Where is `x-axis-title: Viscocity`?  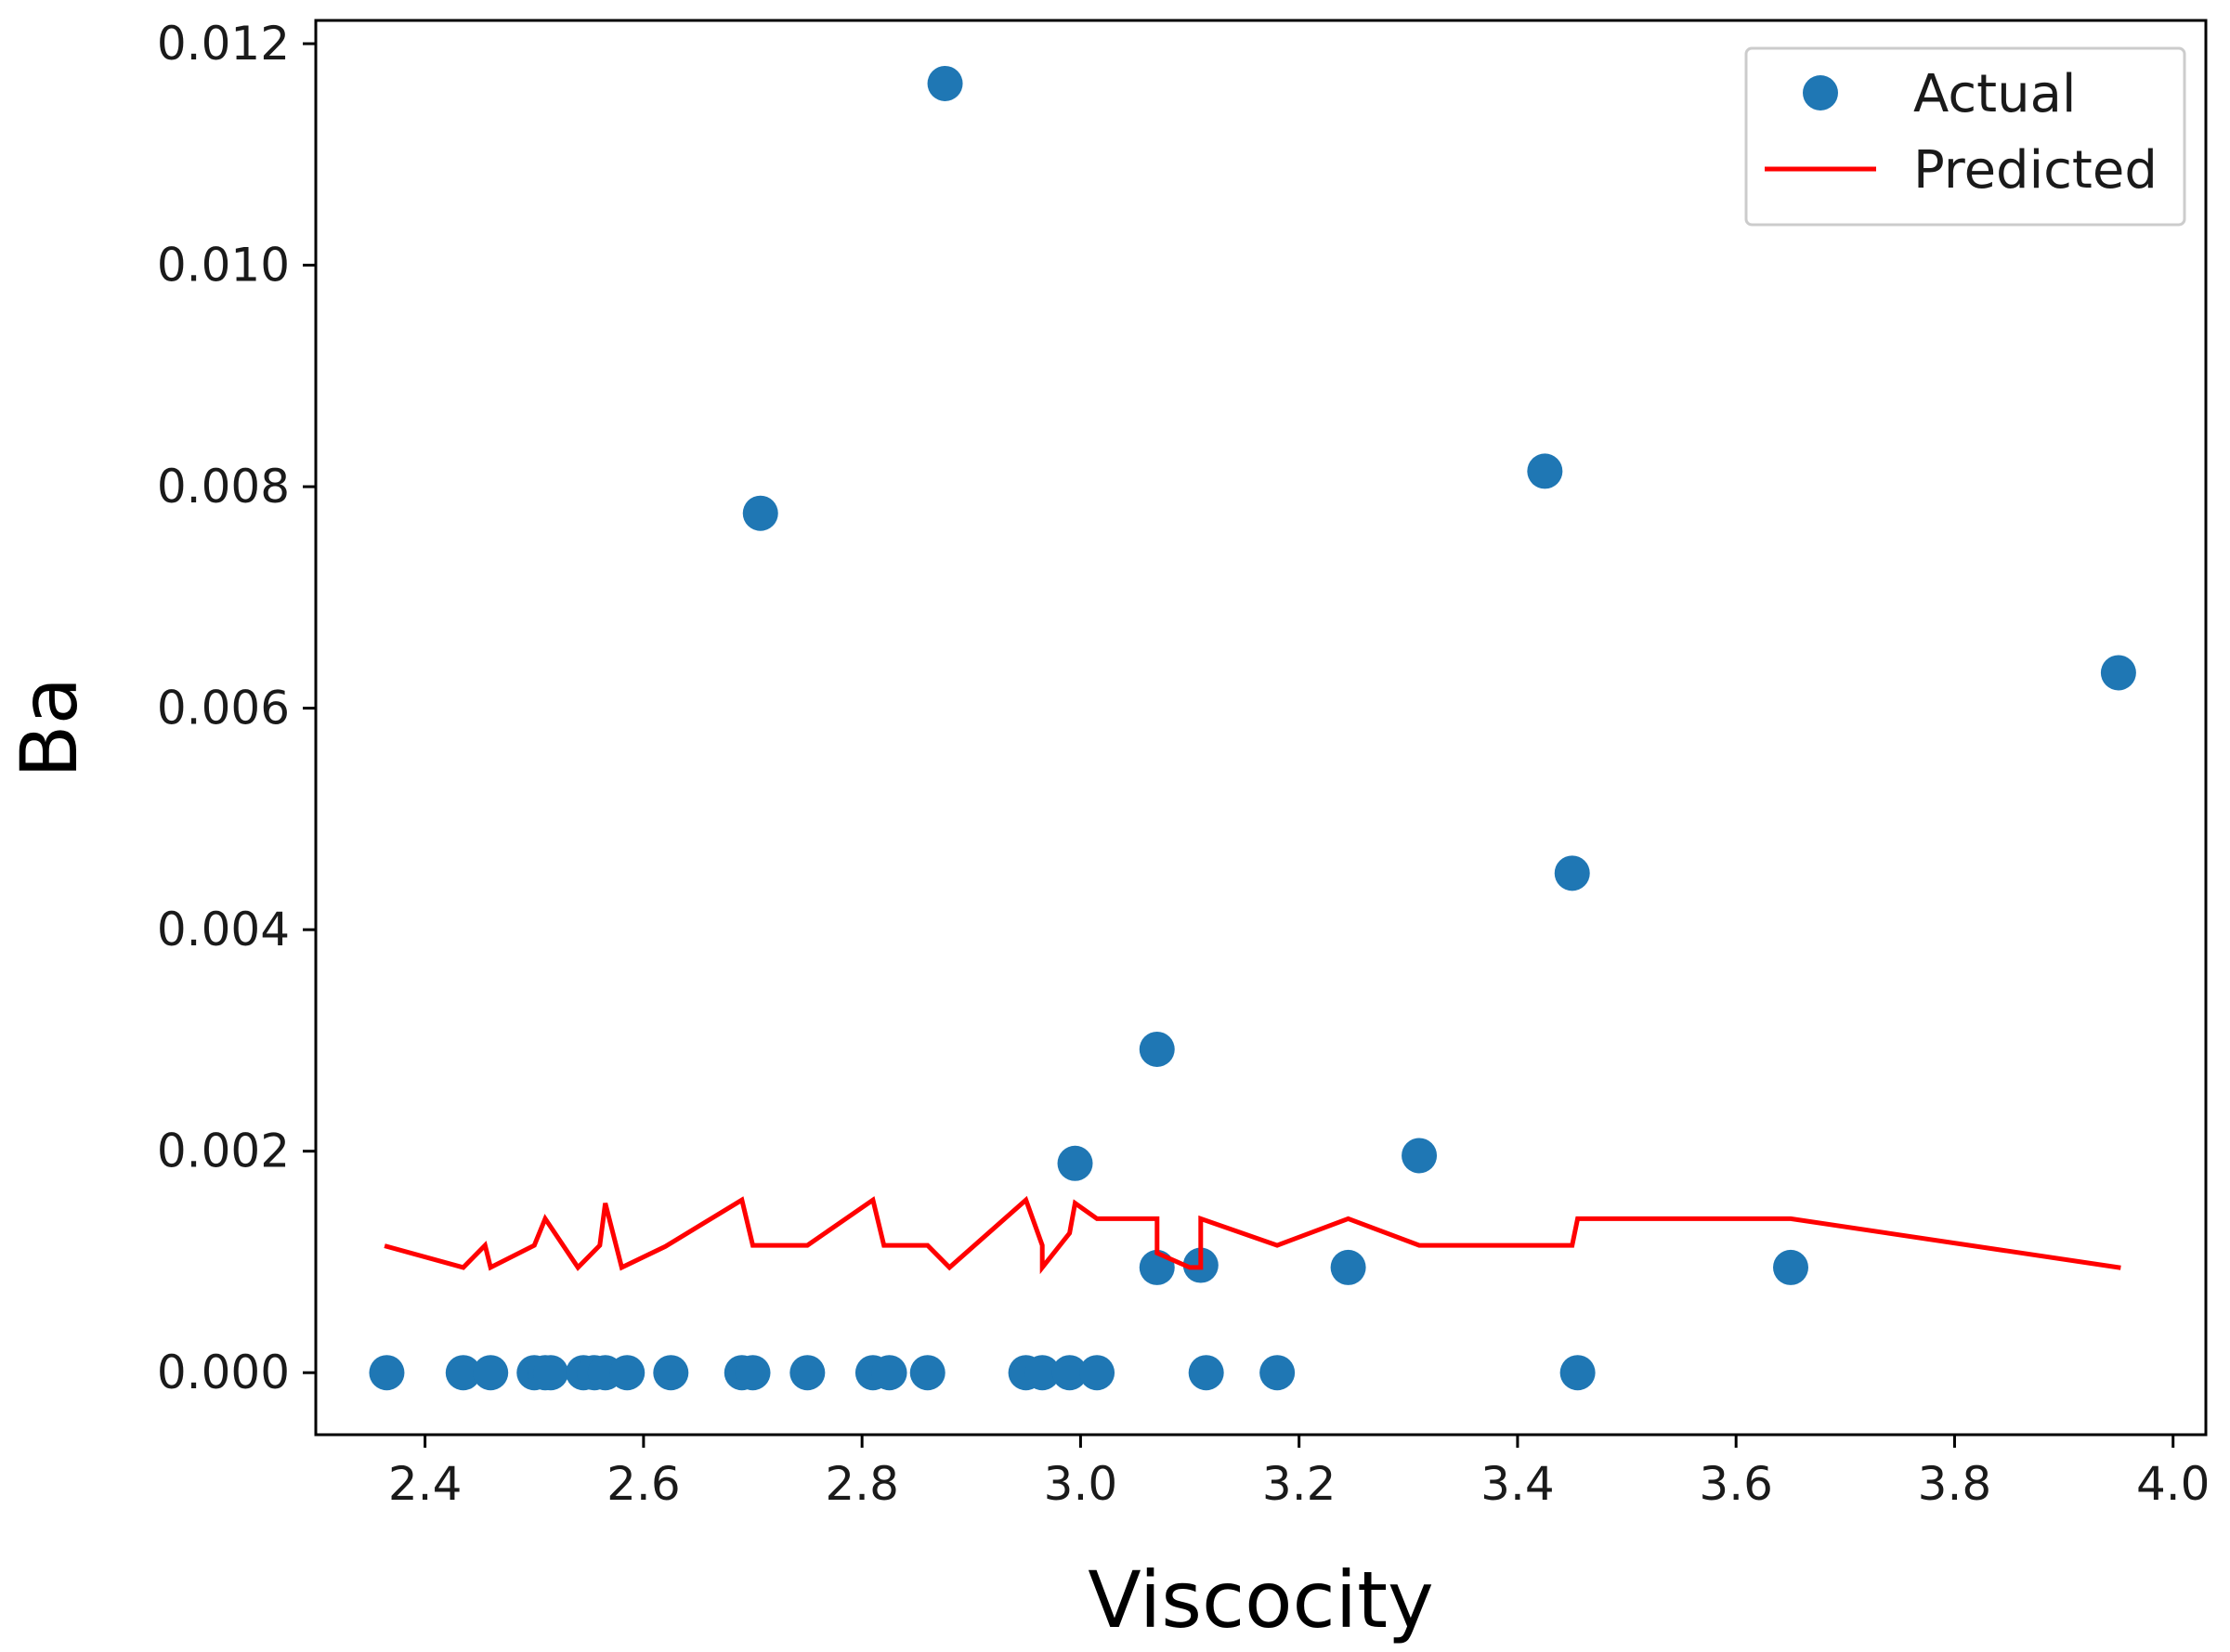 x-axis-title: Viscocity is located at coordinates (1260, 1600).